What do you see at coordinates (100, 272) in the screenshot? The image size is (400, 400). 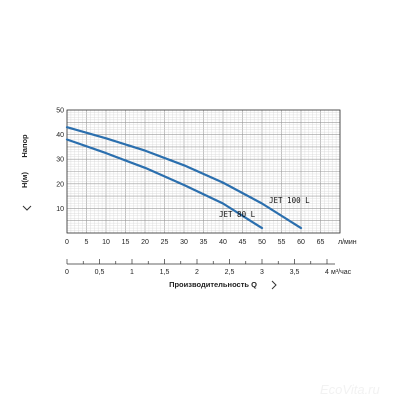 I see `x2-tick-label: 0,5` at bounding box center [100, 272].